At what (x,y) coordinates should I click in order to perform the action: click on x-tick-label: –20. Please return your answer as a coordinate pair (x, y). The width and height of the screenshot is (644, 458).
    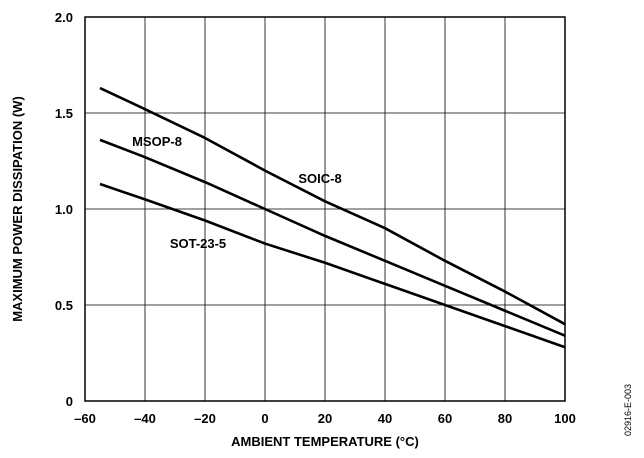
    Looking at the image, I should click on (205, 418).